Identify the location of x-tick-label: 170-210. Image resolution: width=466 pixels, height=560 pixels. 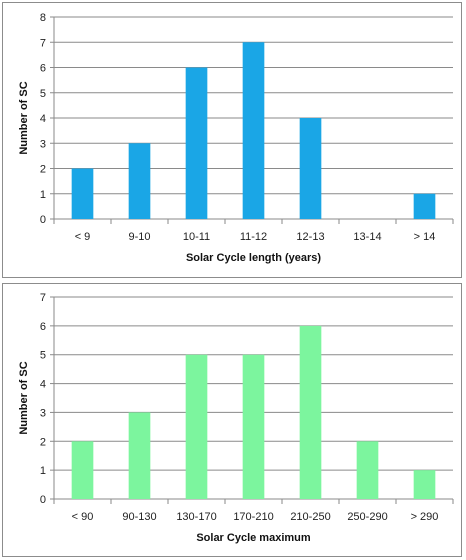
(253, 517).